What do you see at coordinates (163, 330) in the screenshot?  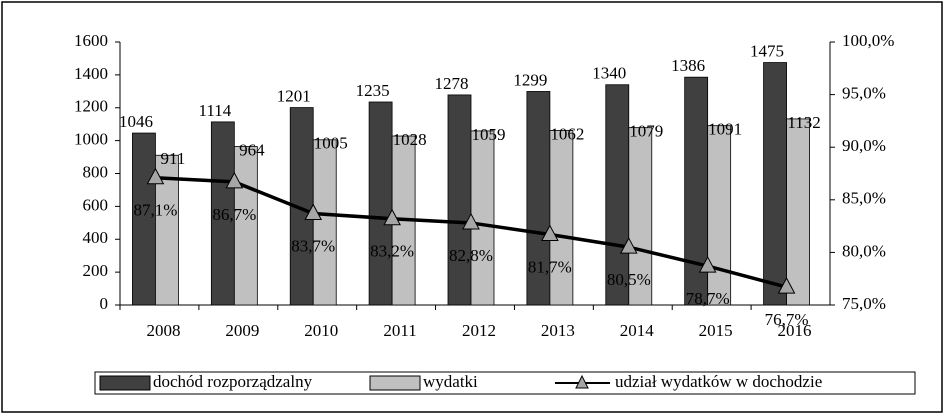 I see `x-tick-label: 2008` at bounding box center [163, 330].